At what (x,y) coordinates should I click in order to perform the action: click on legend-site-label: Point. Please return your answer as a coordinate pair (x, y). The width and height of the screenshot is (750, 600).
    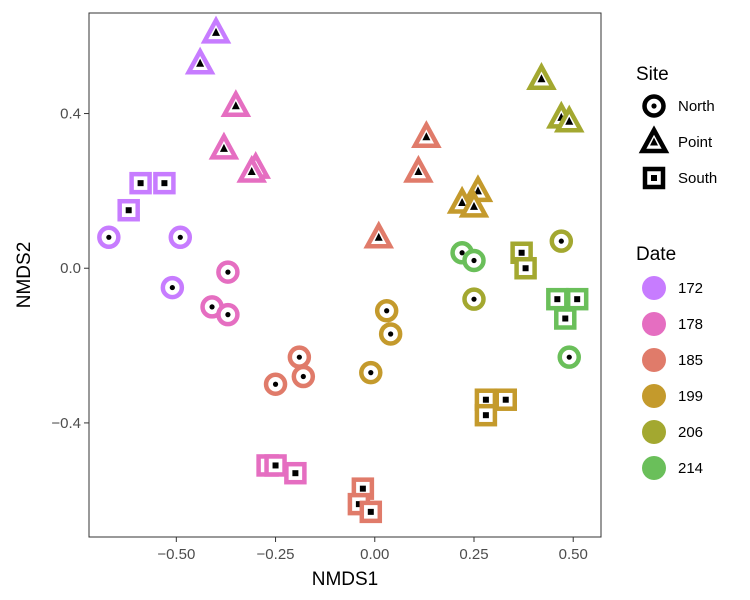
    Looking at the image, I should click on (695, 142).